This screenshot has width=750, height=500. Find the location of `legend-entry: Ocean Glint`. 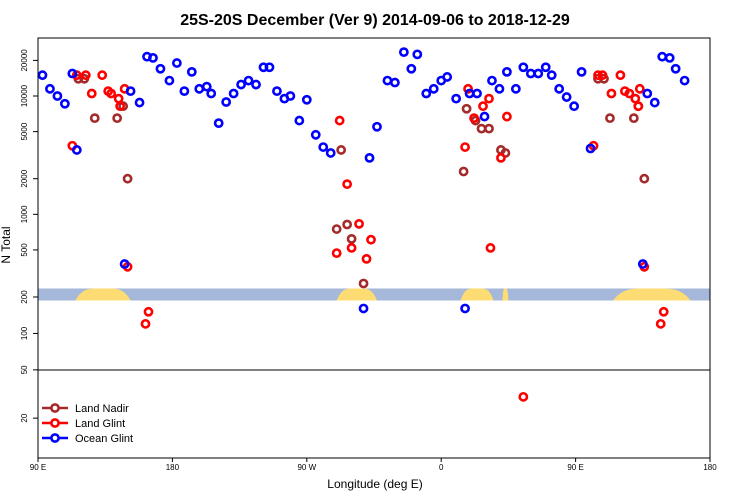

legend-entry: Ocean Glint is located at coordinates (87, 439).